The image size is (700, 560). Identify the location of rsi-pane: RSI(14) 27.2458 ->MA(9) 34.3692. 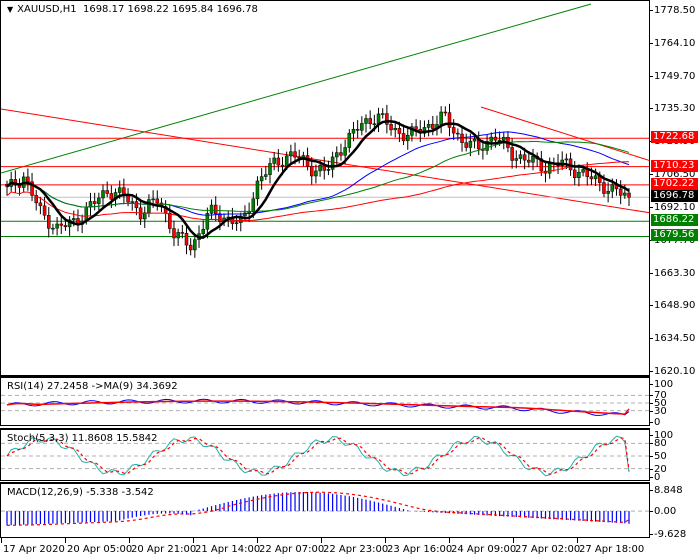
(325, 401).